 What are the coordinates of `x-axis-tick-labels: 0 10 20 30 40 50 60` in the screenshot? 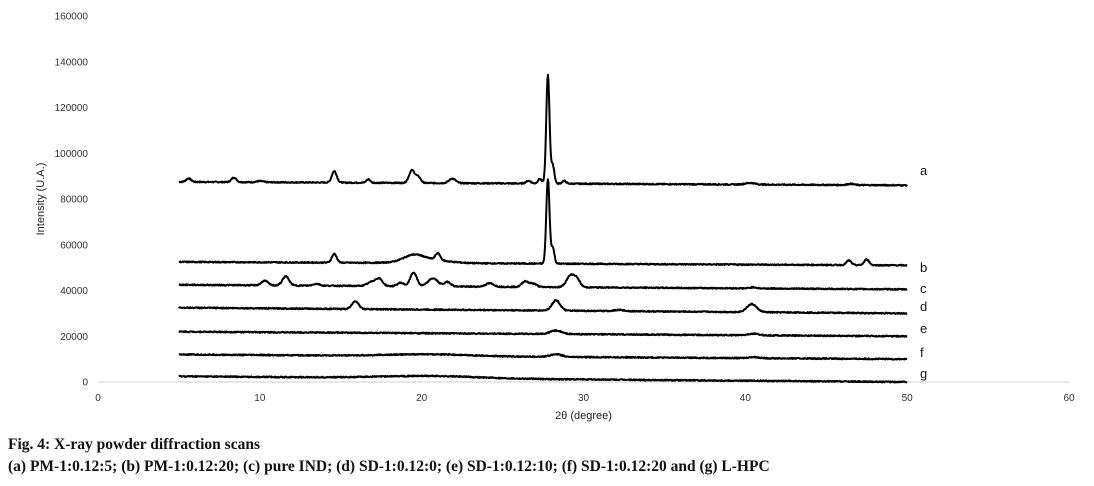 It's located at (585, 398).